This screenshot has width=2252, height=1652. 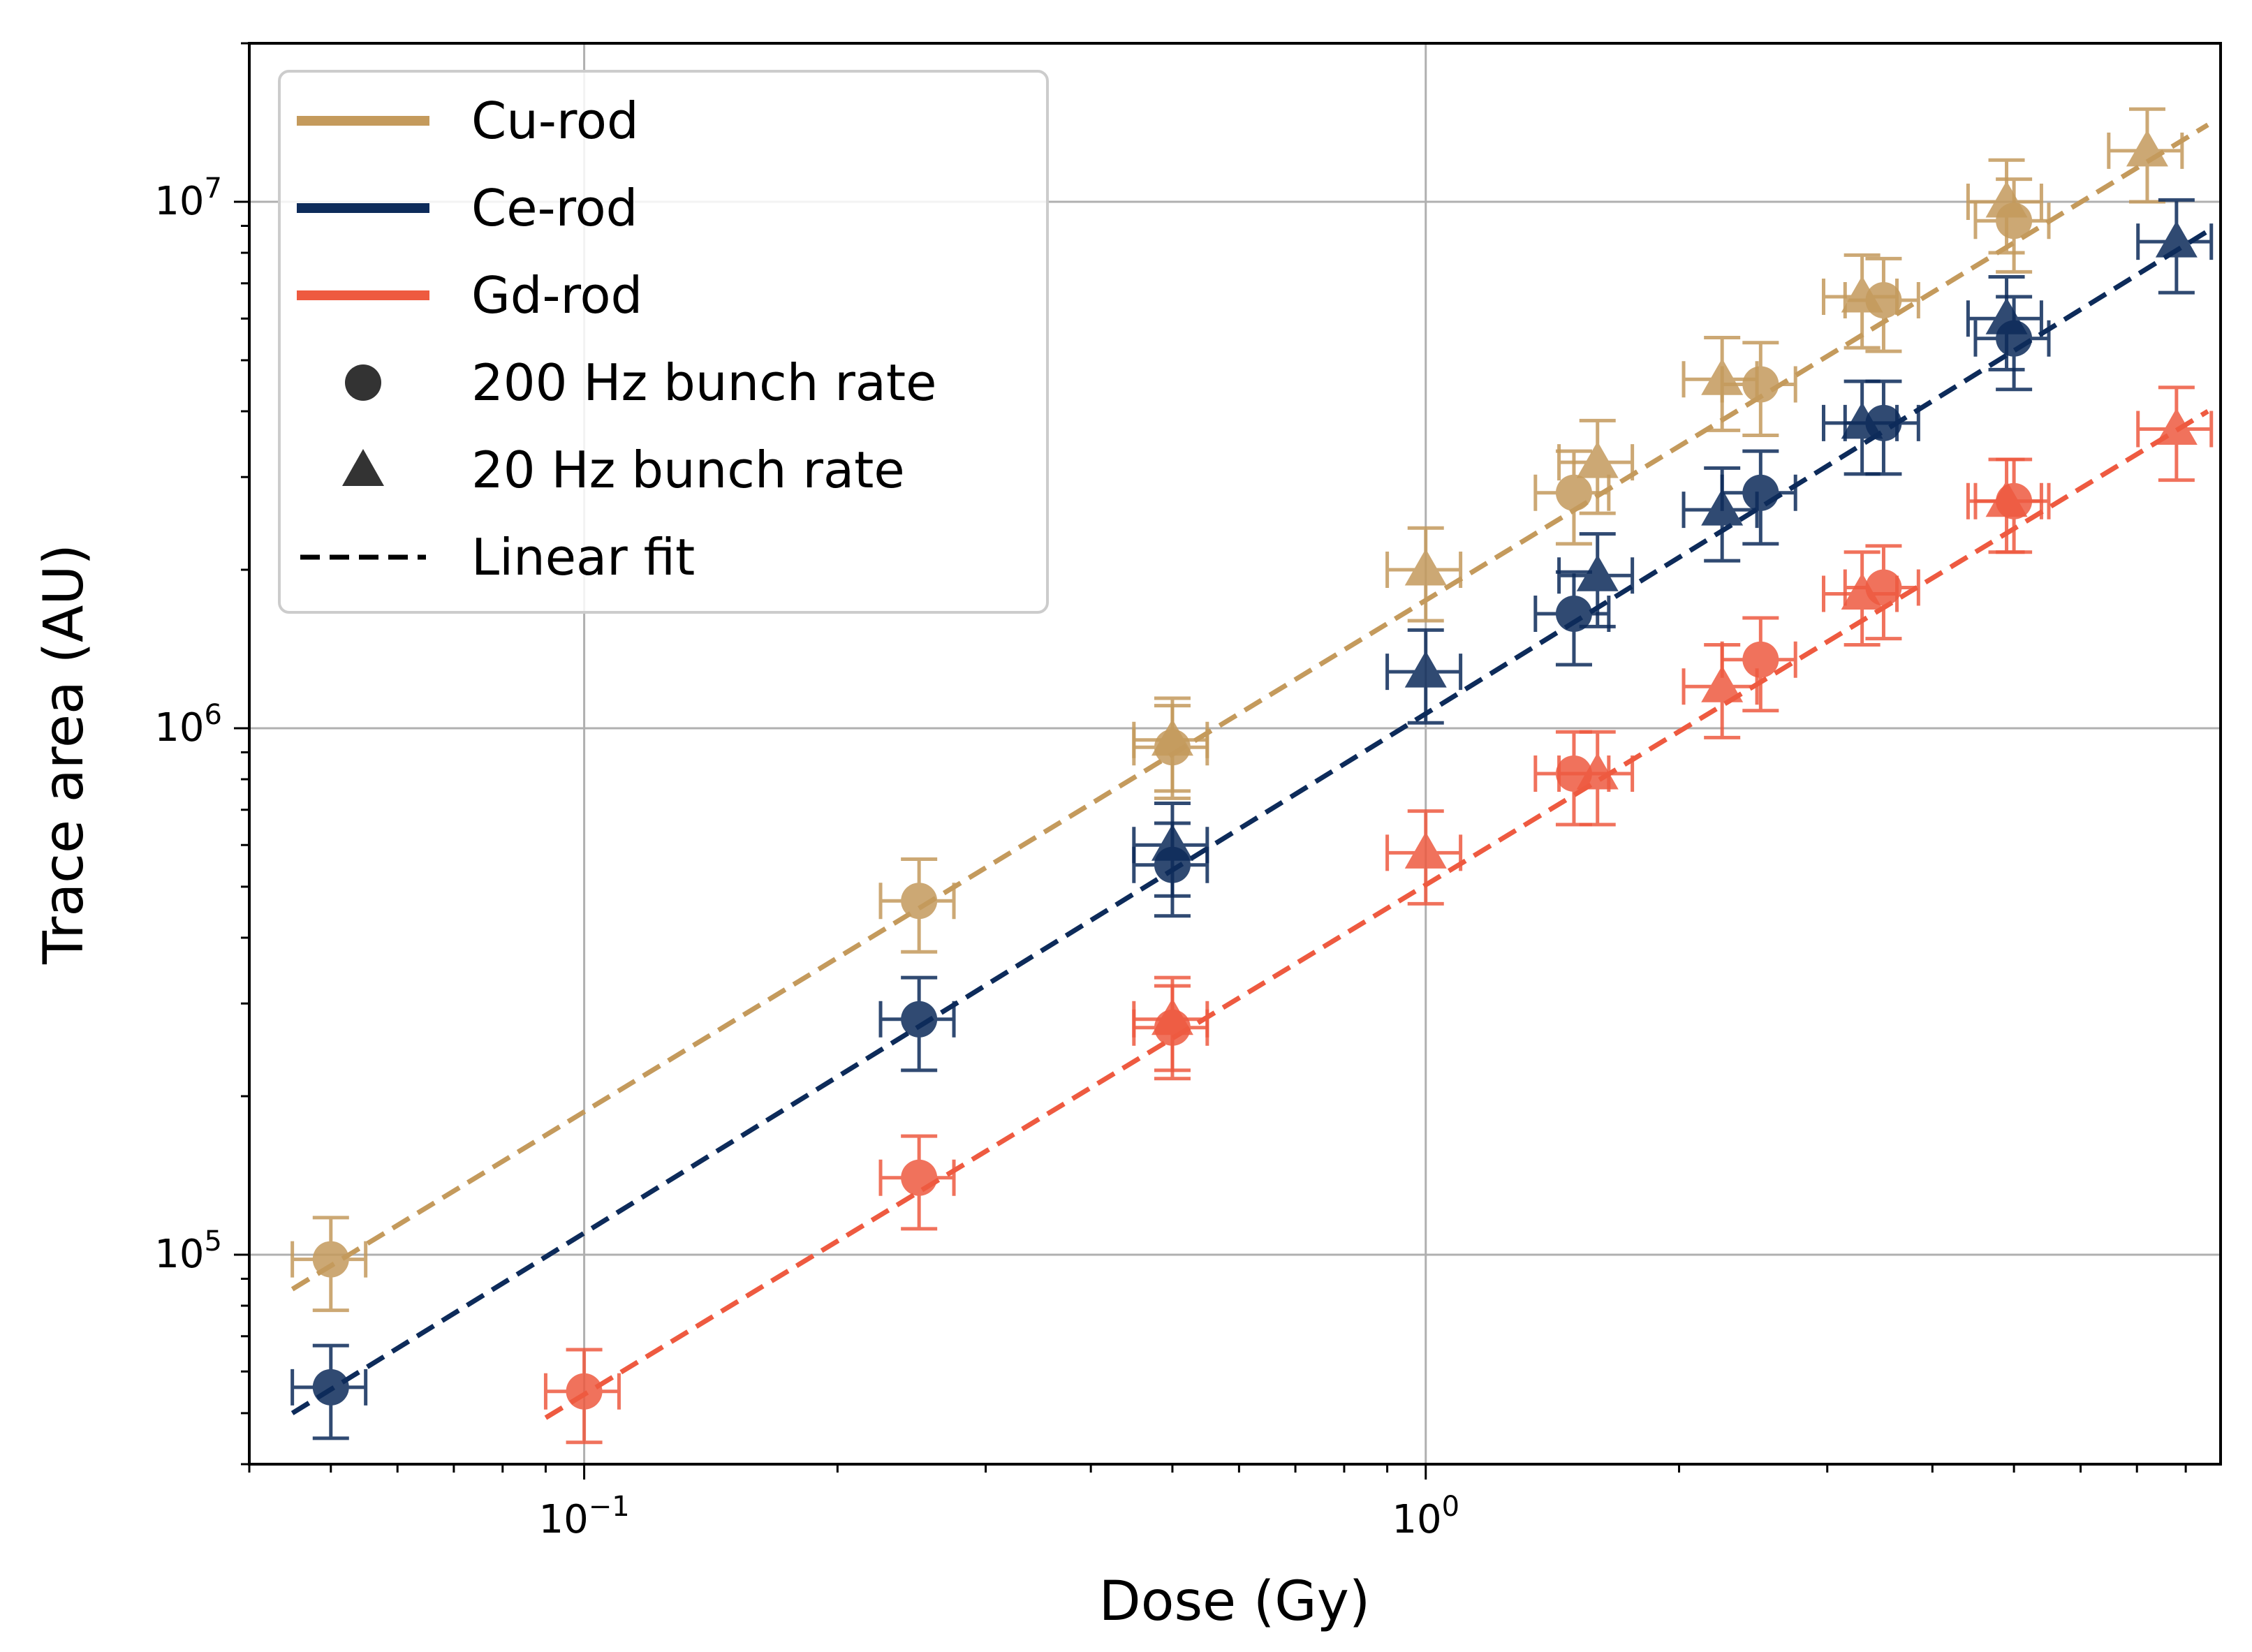 I want to click on legend-swatch-triangle, so click(x=363, y=467).